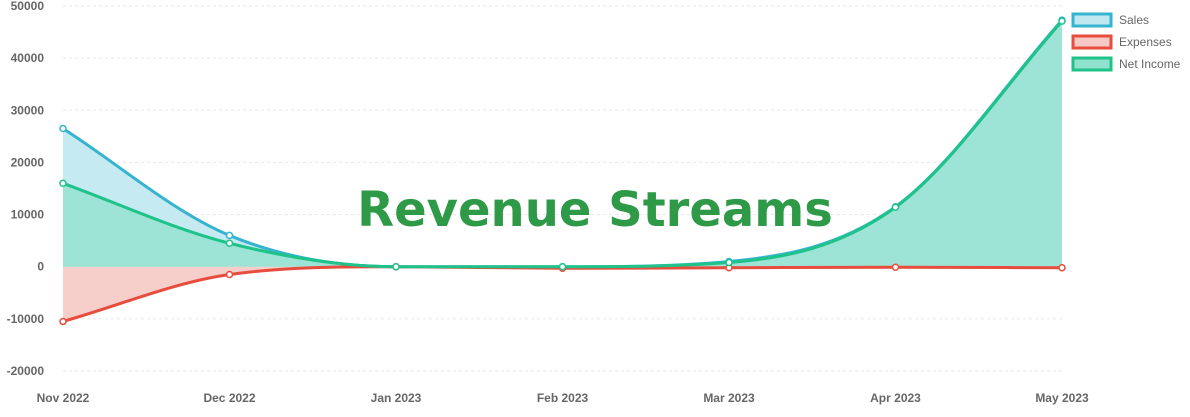  I want to click on legend-label-expenses: Expenses, so click(1145, 42).